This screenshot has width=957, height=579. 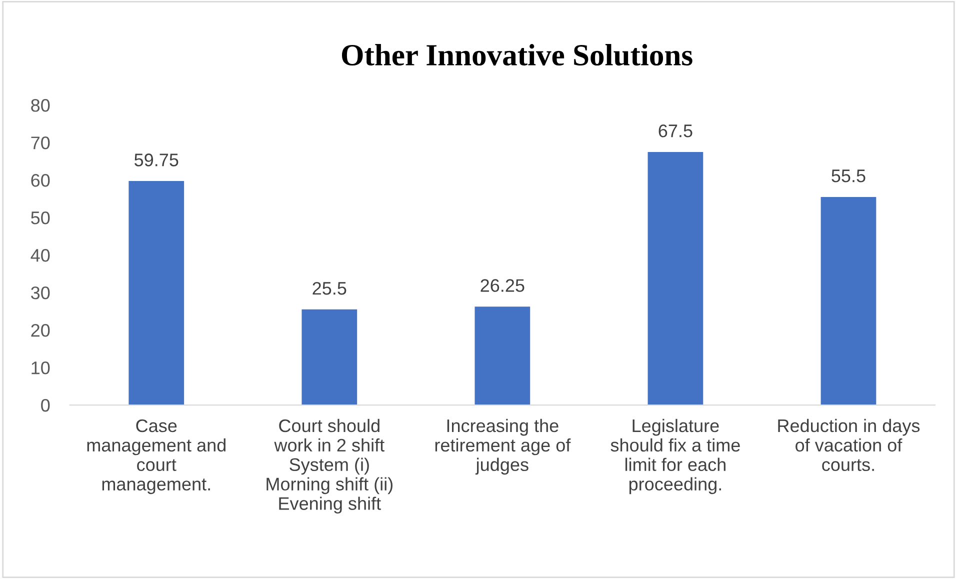 What do you see at coordinates (45, 405) in the screenshot?
I see `y-tick-label: 0` at bounding box center [45, 405].